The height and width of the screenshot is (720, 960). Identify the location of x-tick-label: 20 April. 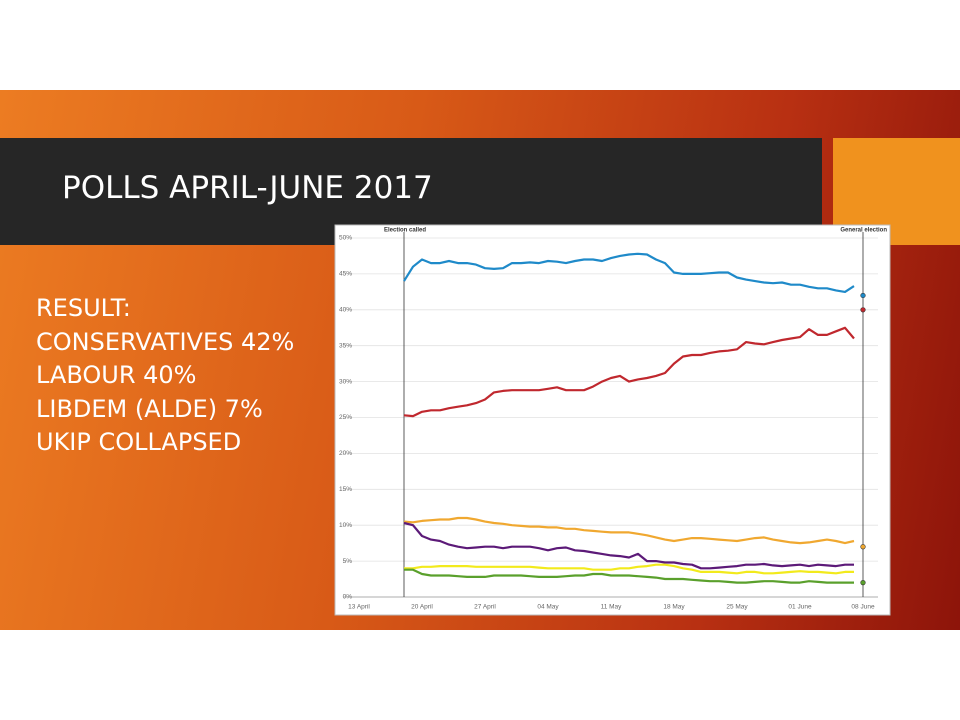
(422, 607).